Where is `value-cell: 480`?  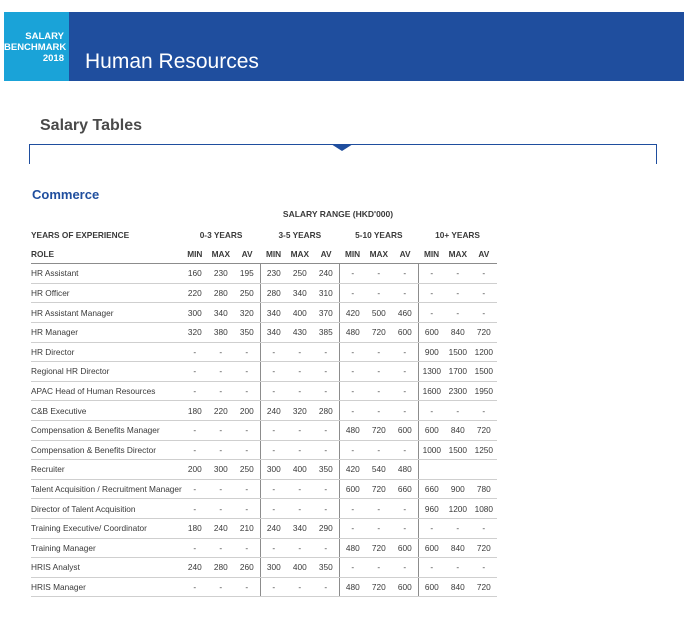 value-cell: 480 is located at coordinates (352, 430).